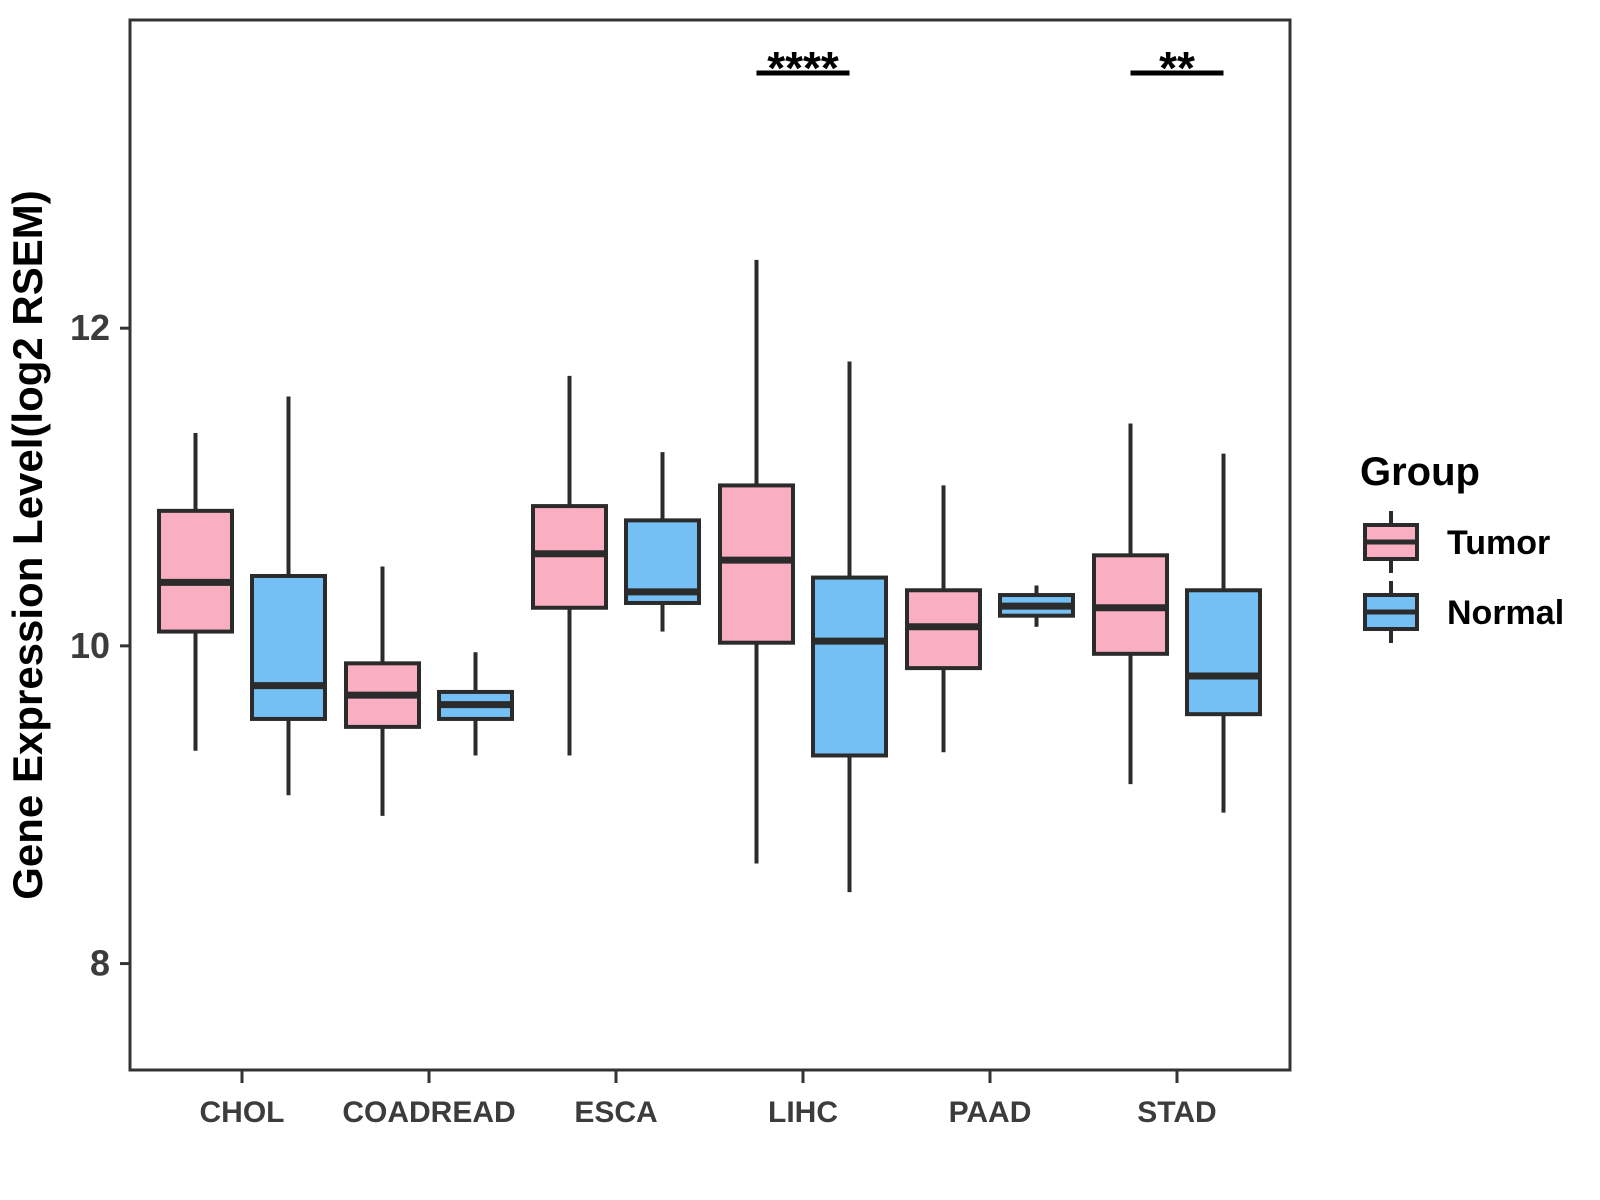  Describe the element at coordinates (195, 571) in the screenshot. I see `box-tumor-chol` at that location.